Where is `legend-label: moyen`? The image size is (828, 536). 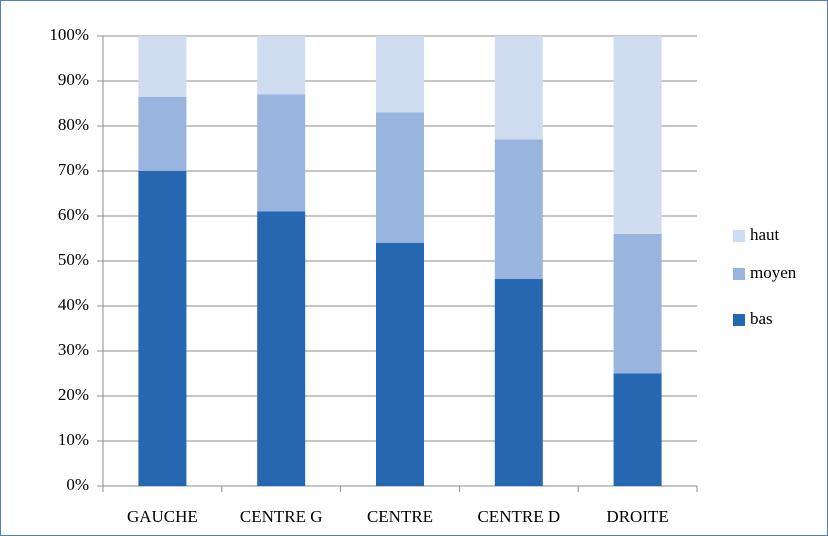 legend-label: moyen is located at coordinates (773, 272).